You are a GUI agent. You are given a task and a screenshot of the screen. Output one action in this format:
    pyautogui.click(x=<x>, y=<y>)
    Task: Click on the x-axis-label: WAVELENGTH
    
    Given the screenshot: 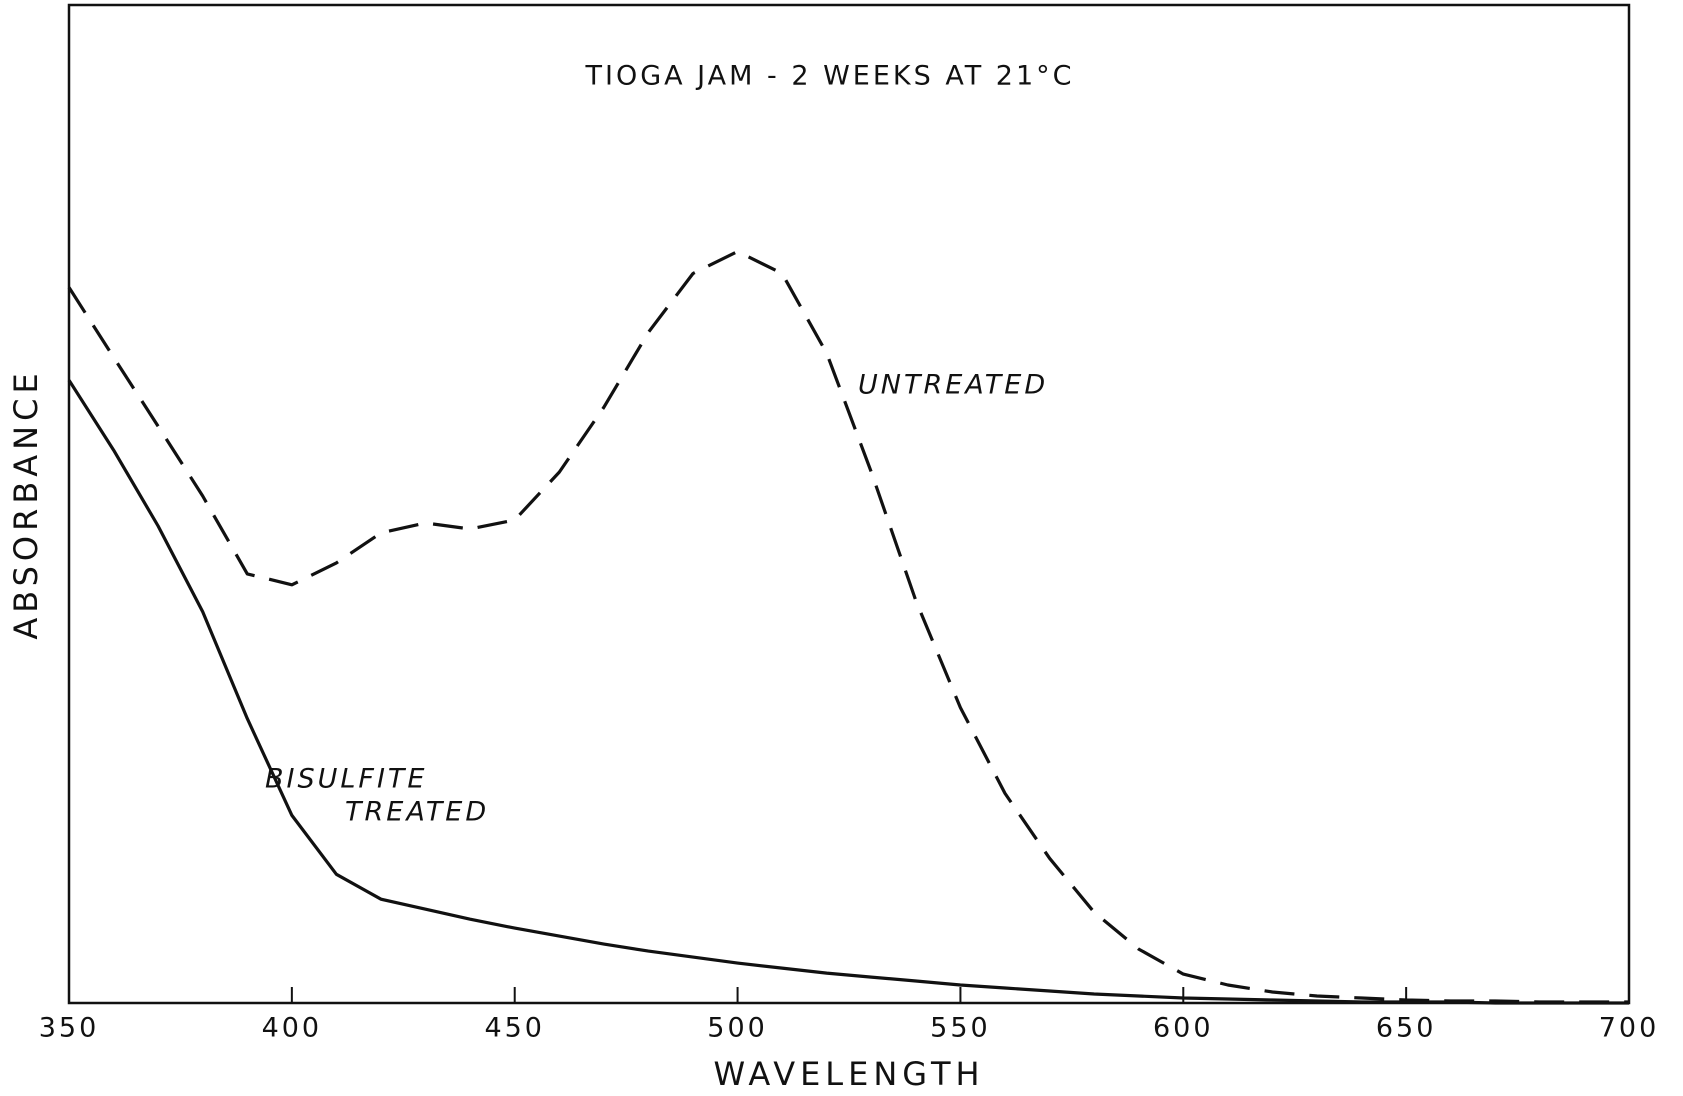 What is the action you would take?
    pyautogui.click(x=848, y=1074)
    